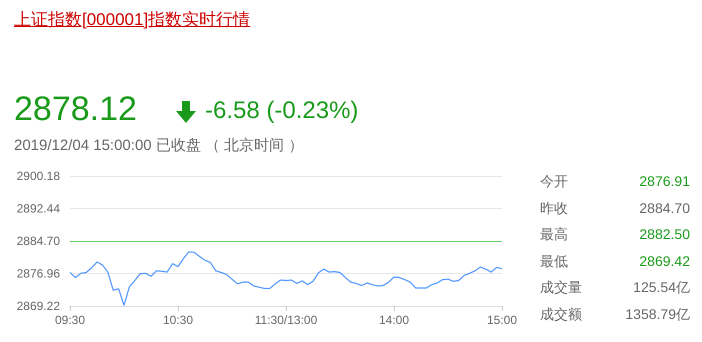  What do you see at coordinates (286, 320) in the screenshot?
I see `x-tick-label: 11:30/13:00` at bounding box center [286, 320].